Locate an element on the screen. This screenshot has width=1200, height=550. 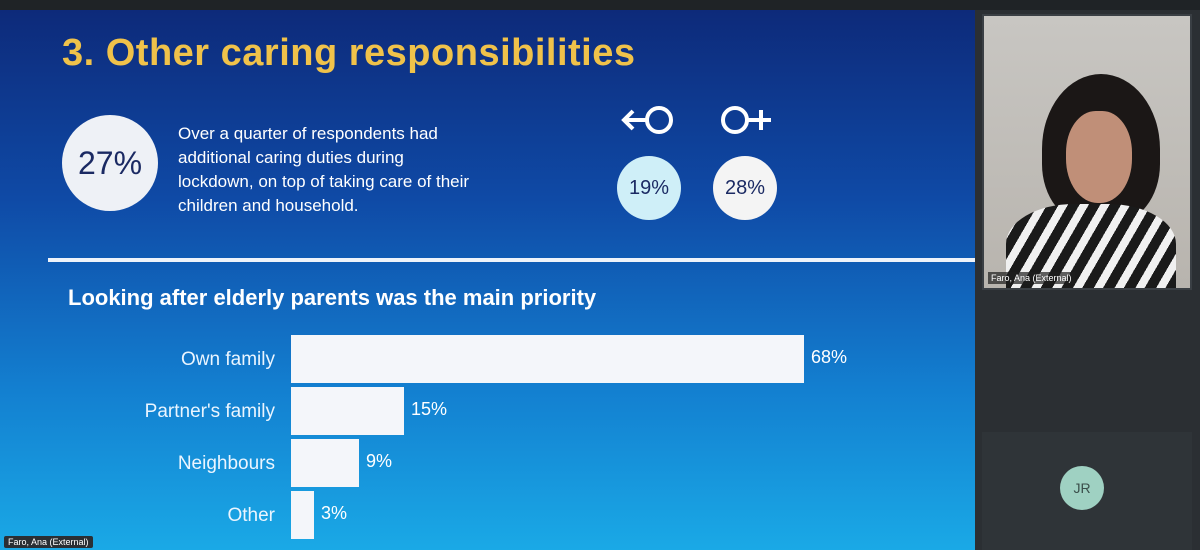
headline-stat-circle: 27% is located at coordinates (110, 163).